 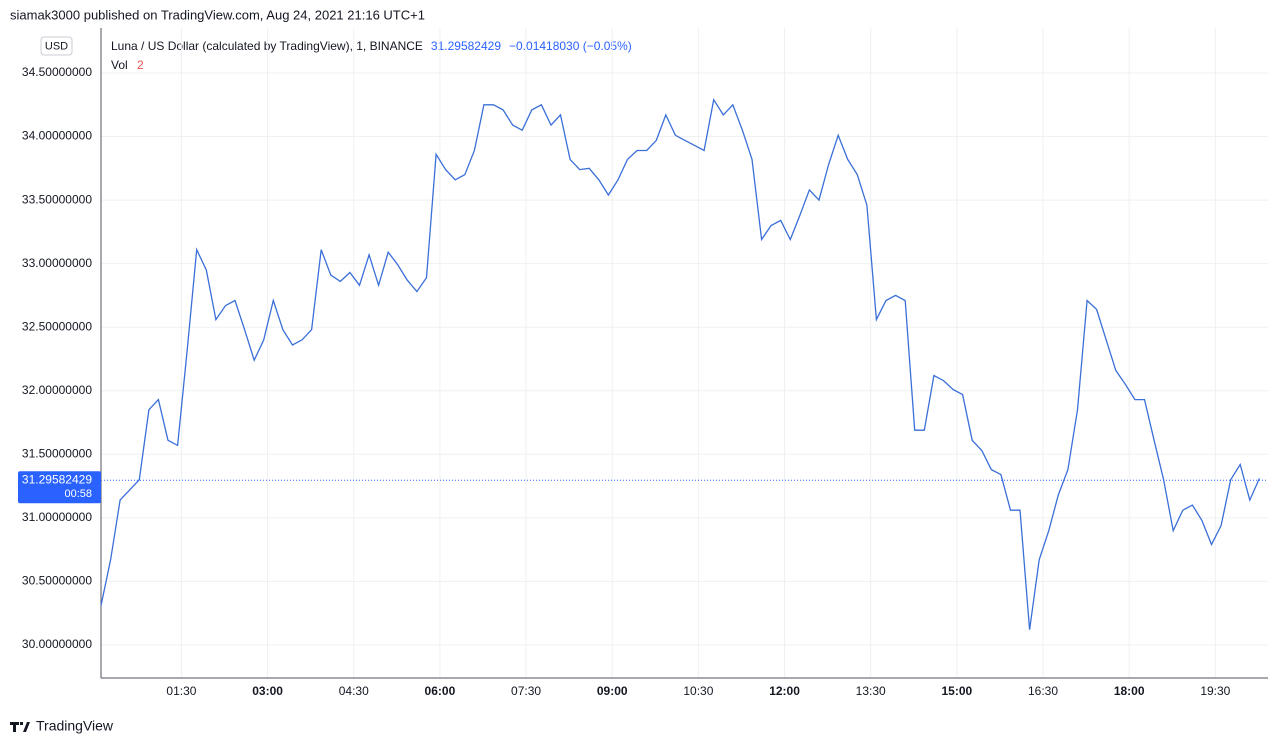 I want to click on y-tick-label: 32.50000000, so click(x=57, y=326).